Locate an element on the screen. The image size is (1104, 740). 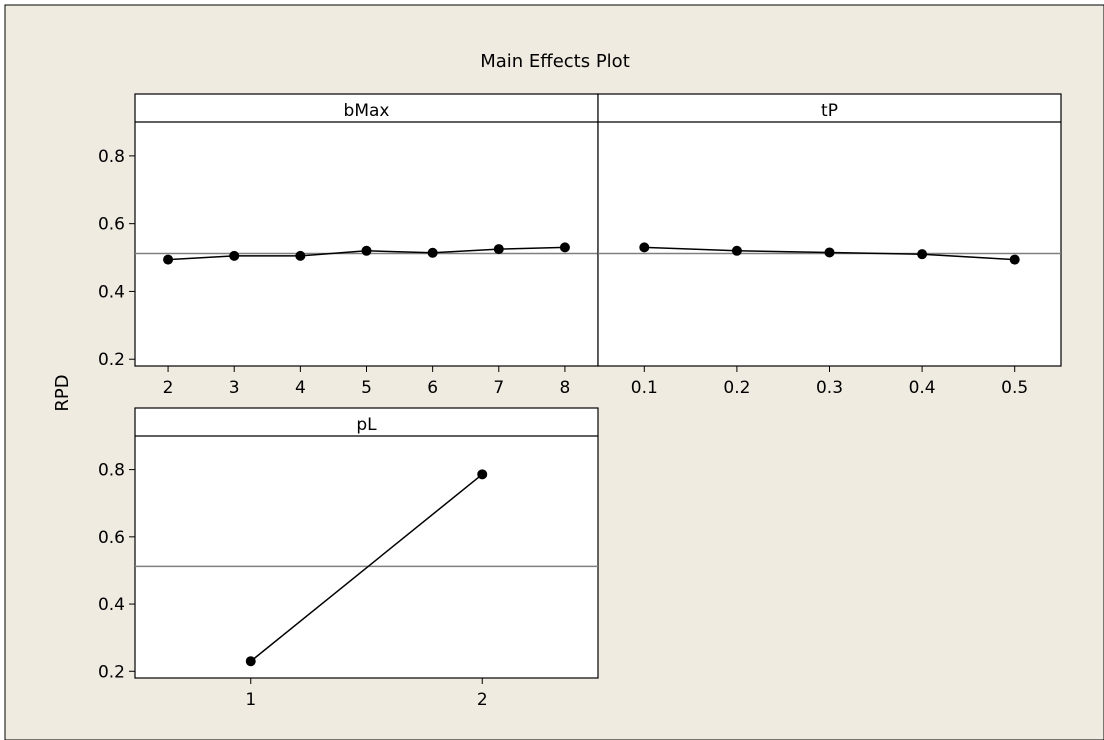
x-tick-label: 6 is located at coordinates (432, 388).